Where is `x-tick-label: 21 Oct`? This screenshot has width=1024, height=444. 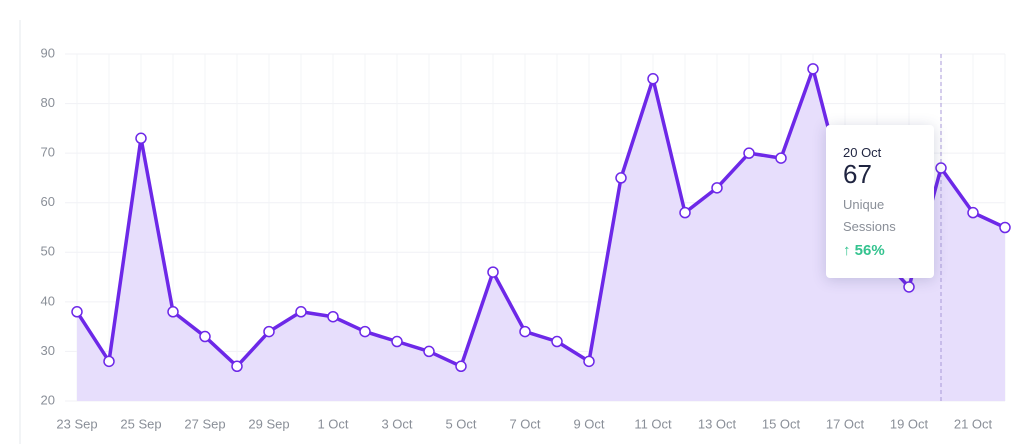
x-tick-label: 21 Oct is located at coordinates (973, 423).